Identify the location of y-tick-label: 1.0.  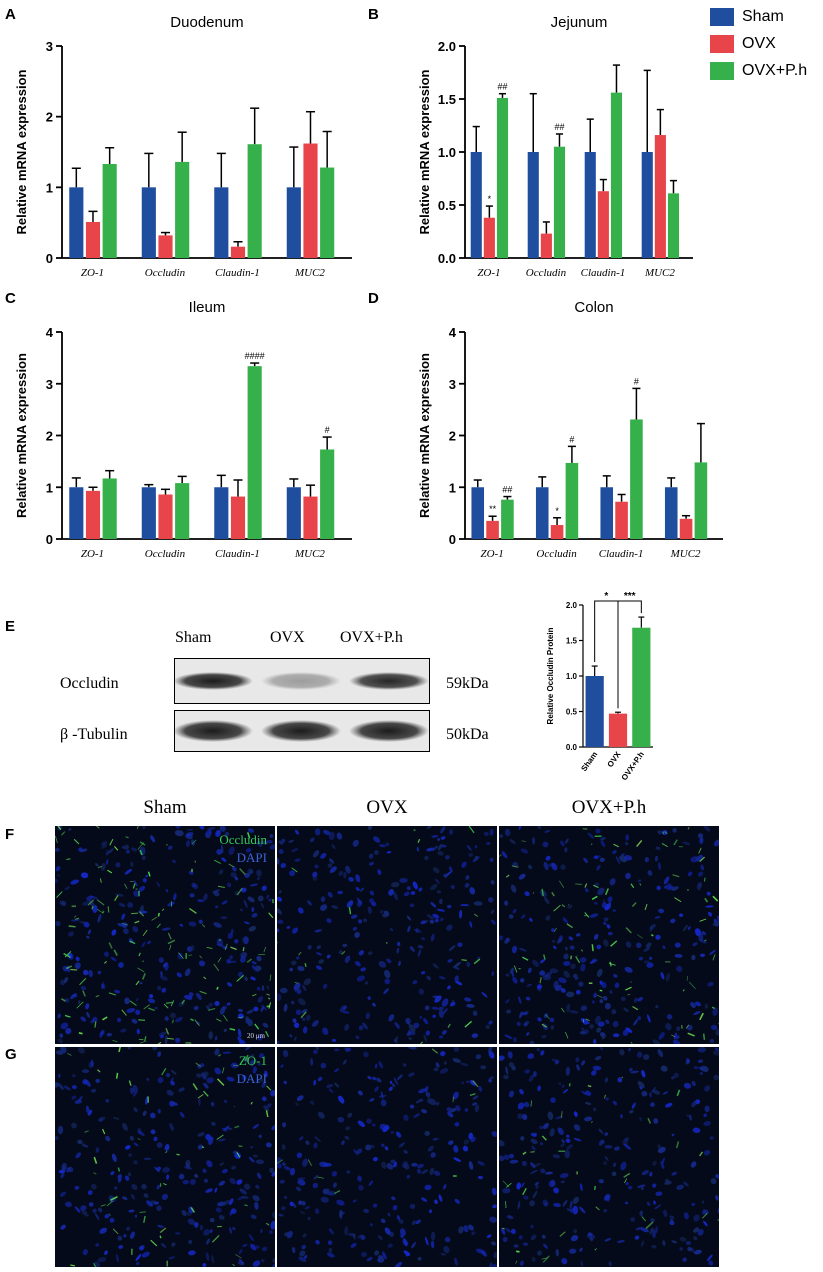
(447, 152).